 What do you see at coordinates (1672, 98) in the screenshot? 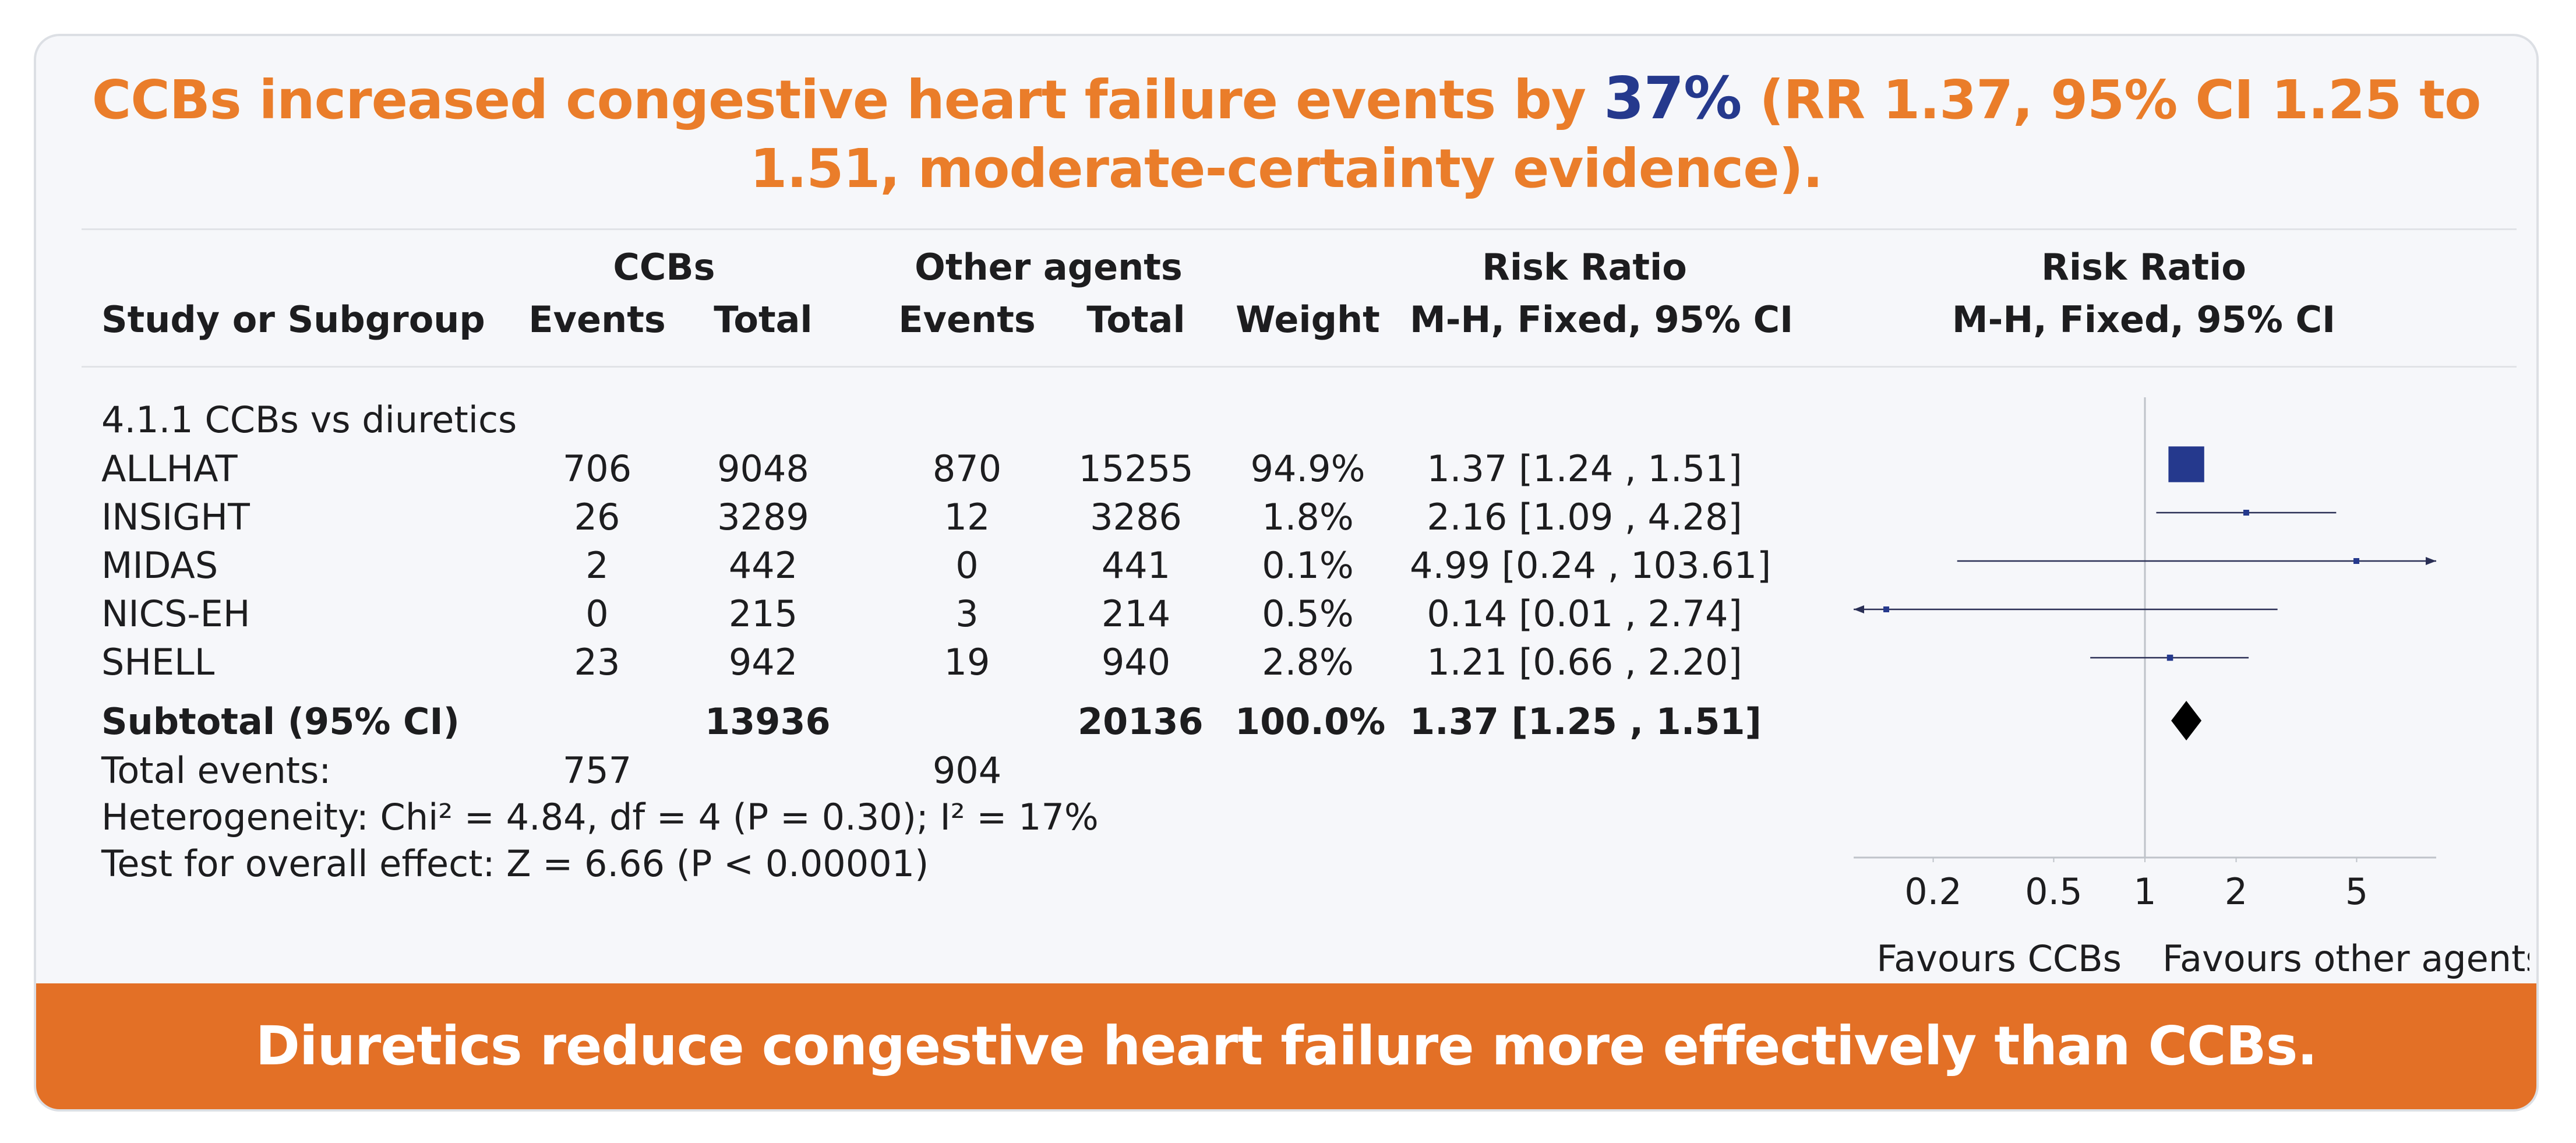
I see `headline-highlight: 37%` at bounding box center [1672, 98].